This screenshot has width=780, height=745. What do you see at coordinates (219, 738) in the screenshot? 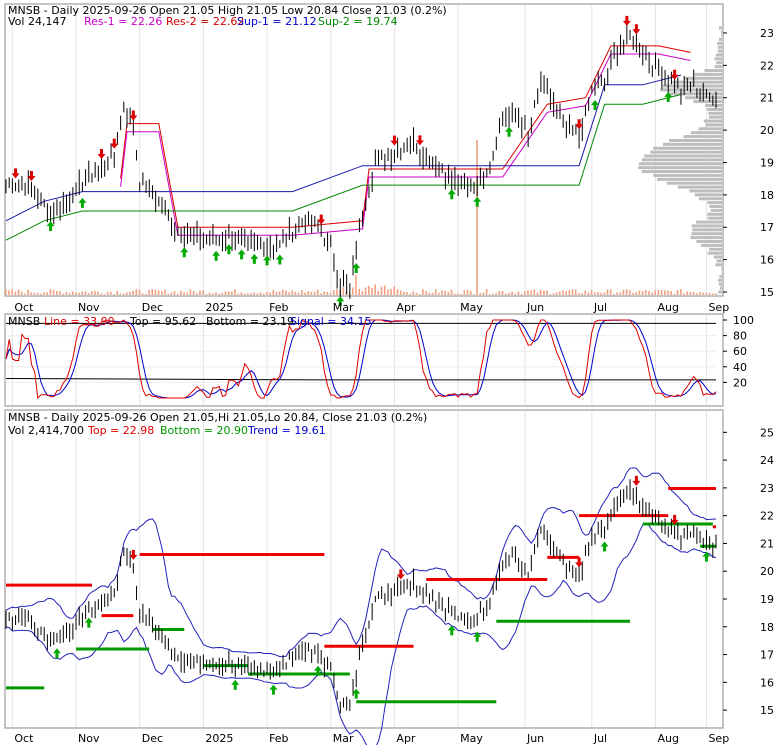
I see `bands-x-tick-label: 2025` at bounding box center [219, 738].